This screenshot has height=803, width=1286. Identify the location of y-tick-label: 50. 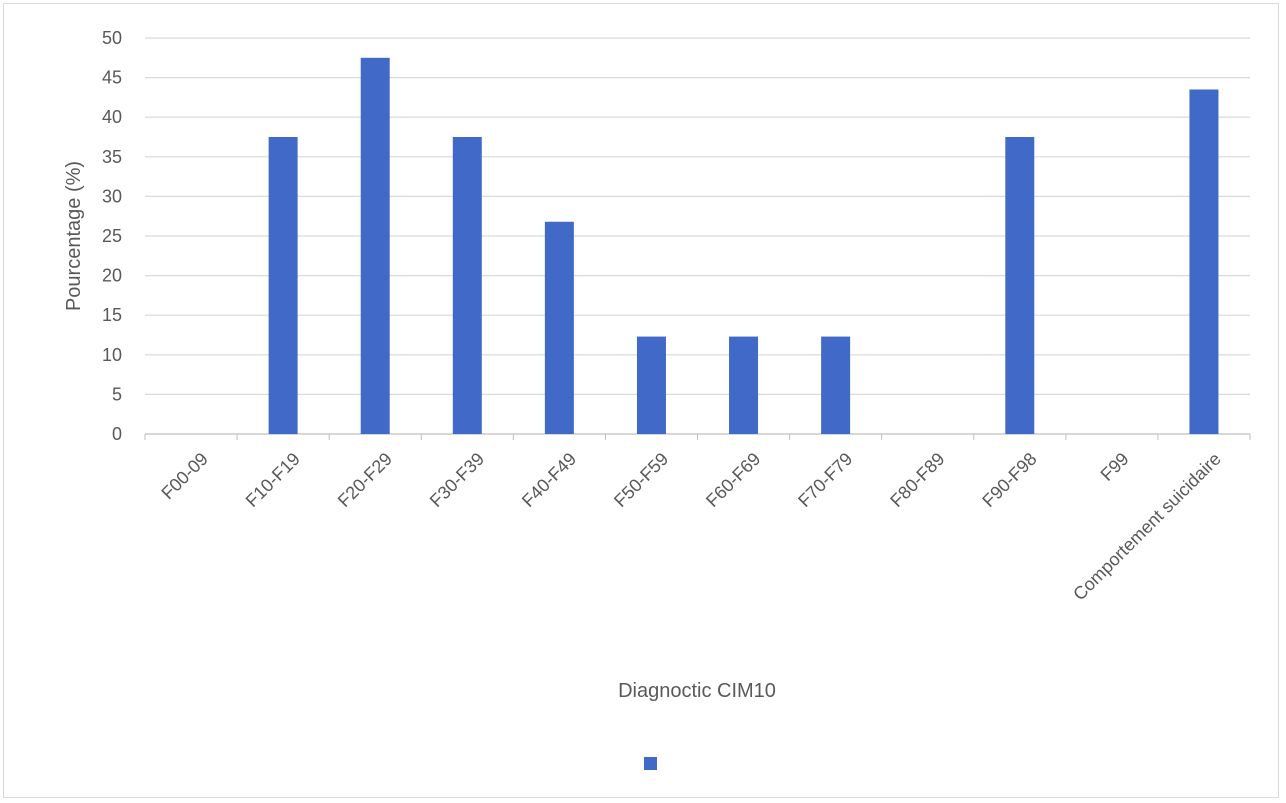
(112, 38).